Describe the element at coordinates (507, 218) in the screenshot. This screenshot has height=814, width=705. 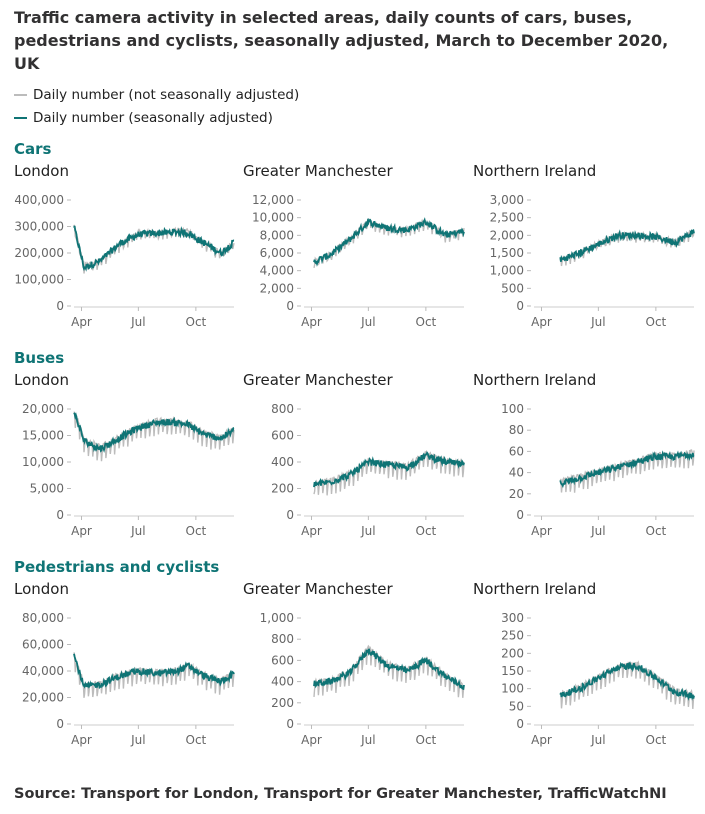
I see `y-tick-label: 2,500` at that location.